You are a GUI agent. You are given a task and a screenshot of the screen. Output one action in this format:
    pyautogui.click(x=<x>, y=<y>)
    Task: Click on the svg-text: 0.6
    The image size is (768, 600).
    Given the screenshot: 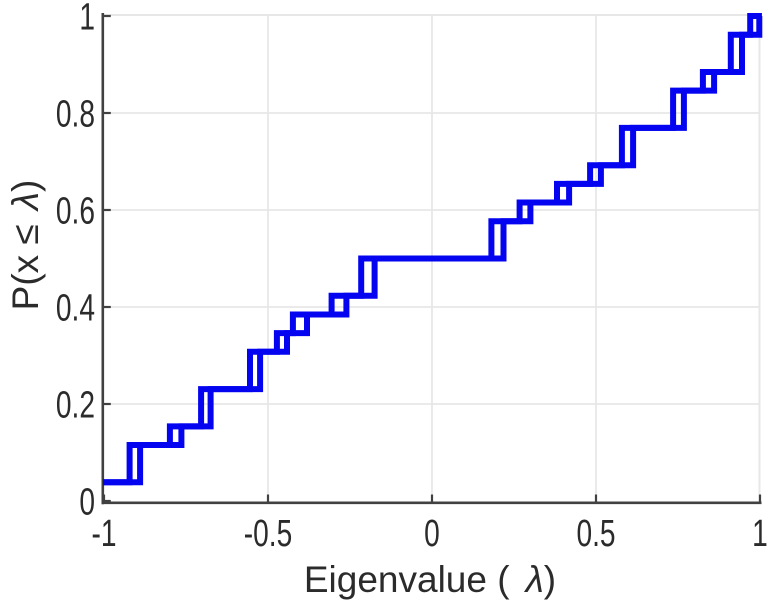 What is the action you would take?
    pyautogui.click(x=75, y=212)
    